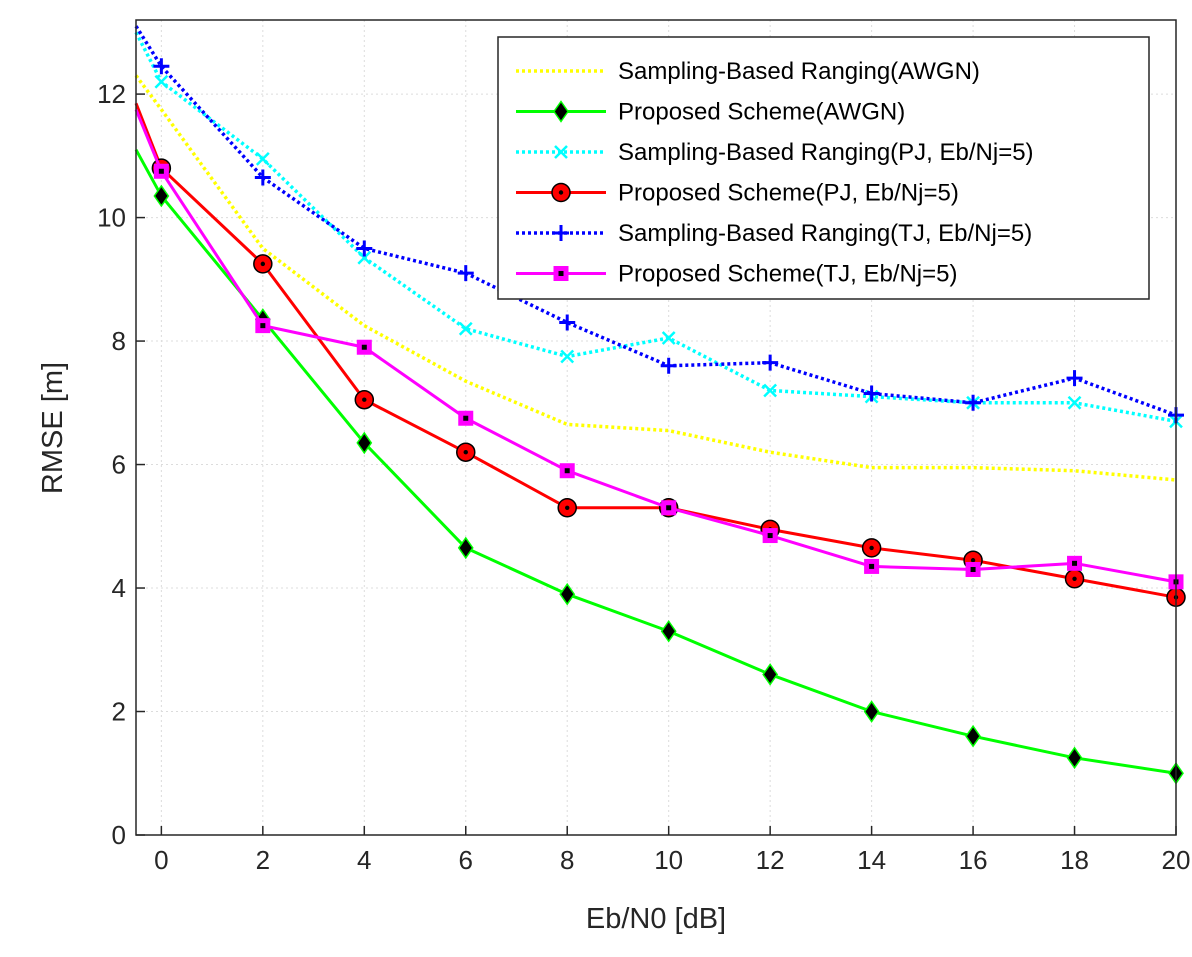 The image size is (1192, 957). I want to click on y-tick-label: 2, so click(119, 712).